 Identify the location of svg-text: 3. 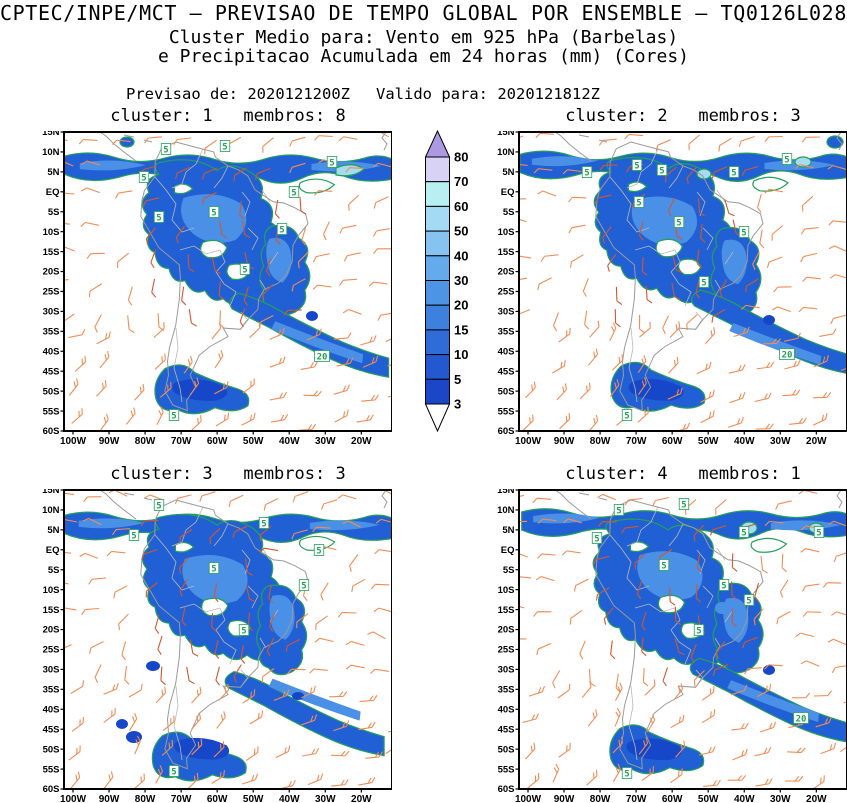
(457, 404).